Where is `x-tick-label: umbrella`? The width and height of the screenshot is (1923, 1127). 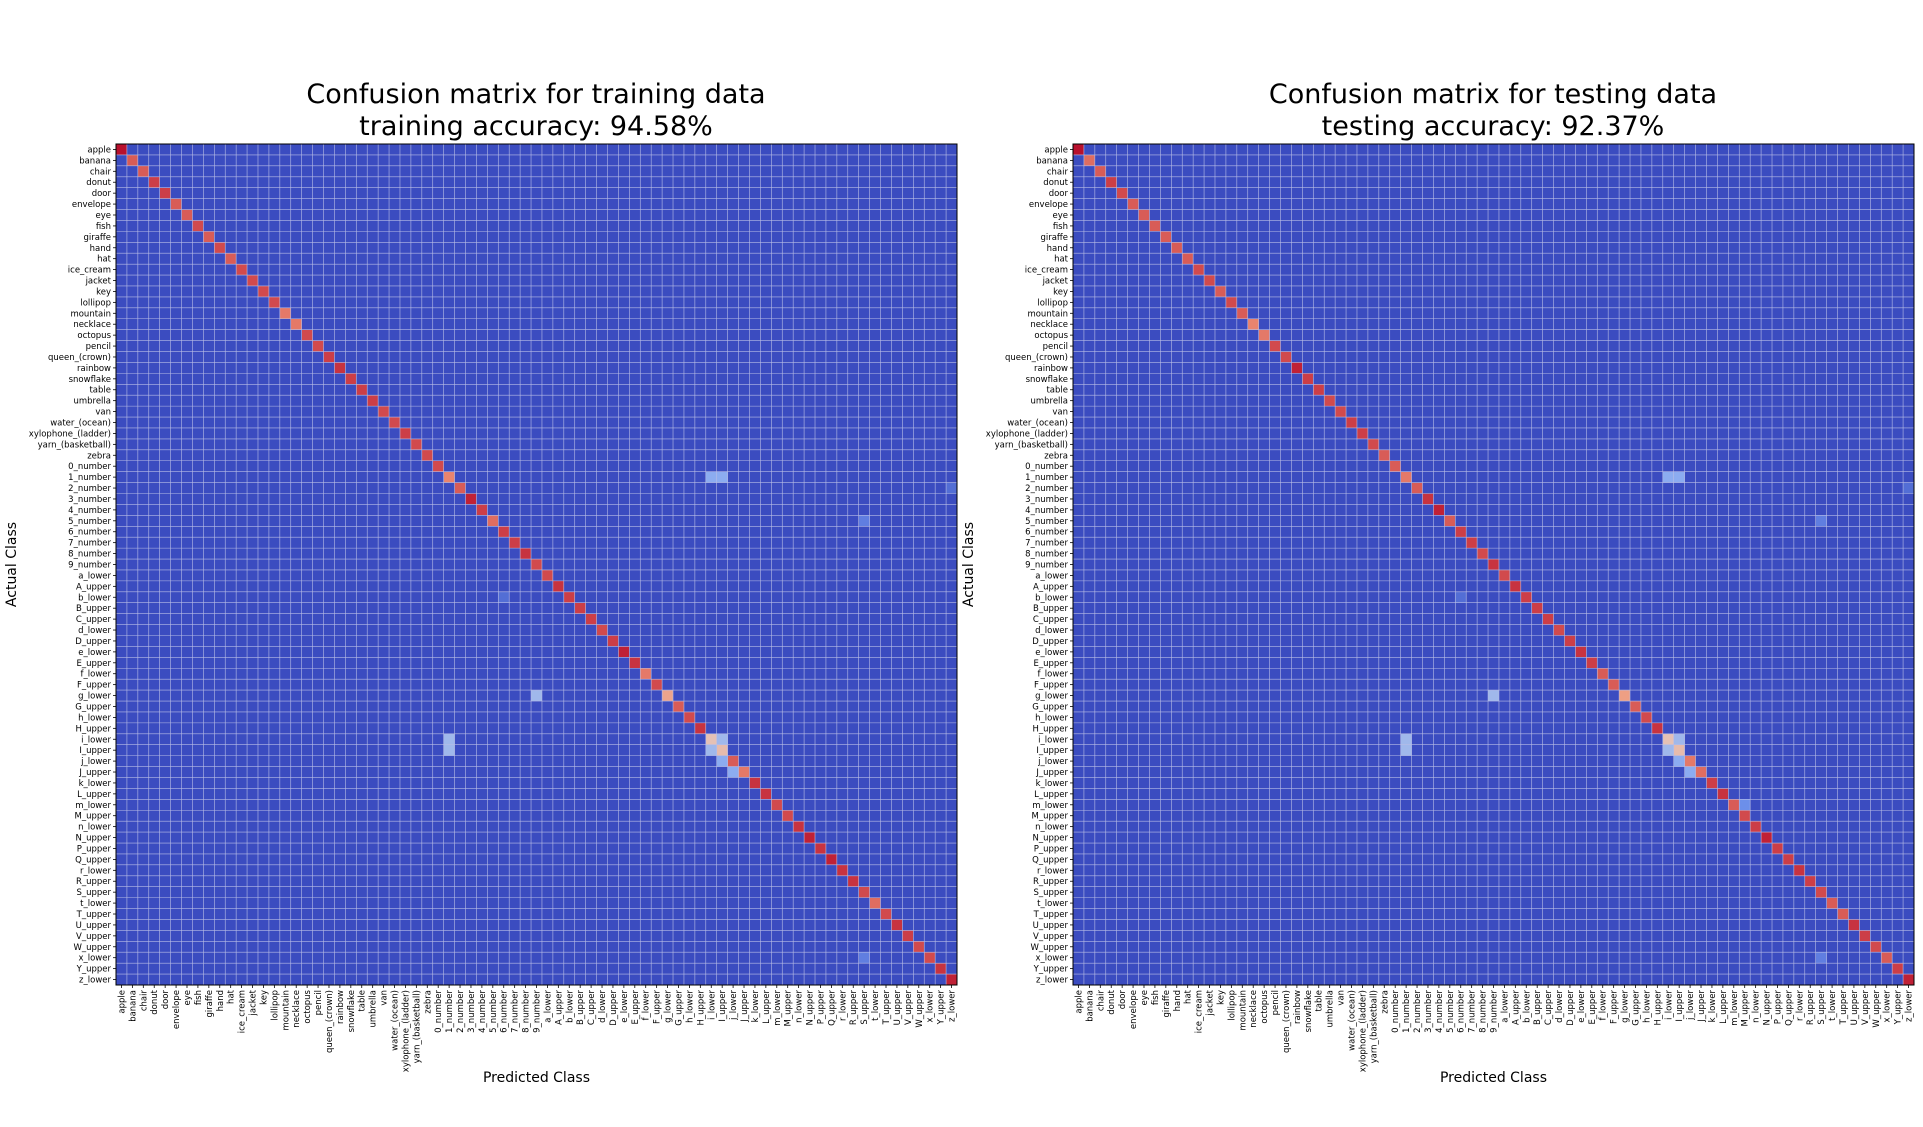 x-tick-label: umbrella is located at coordinates (374, 1009).